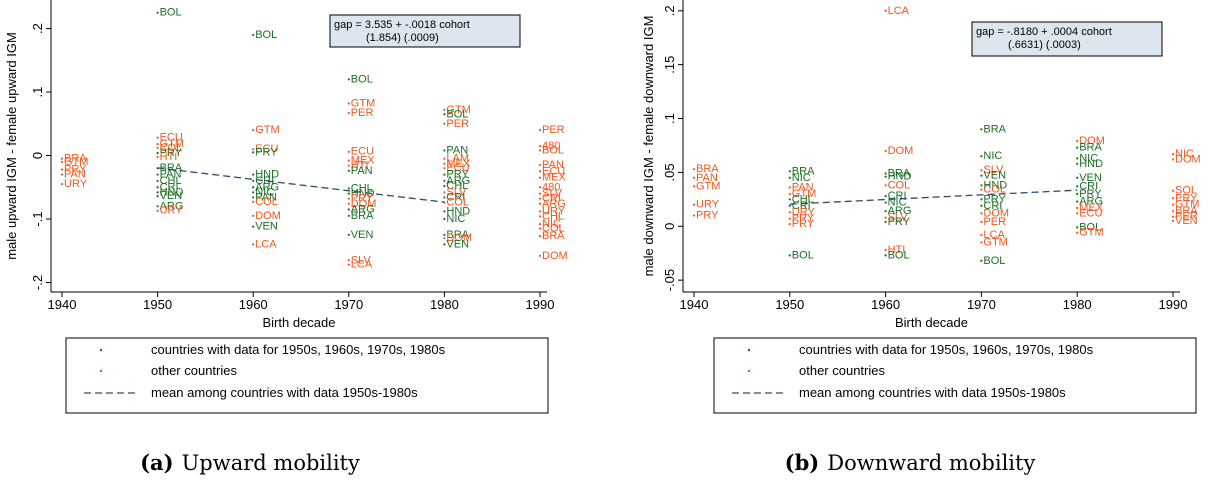 The height and width of the screenshot is (483, 1208). I want to click on x-tick-label: 1940, so click(62, 304).